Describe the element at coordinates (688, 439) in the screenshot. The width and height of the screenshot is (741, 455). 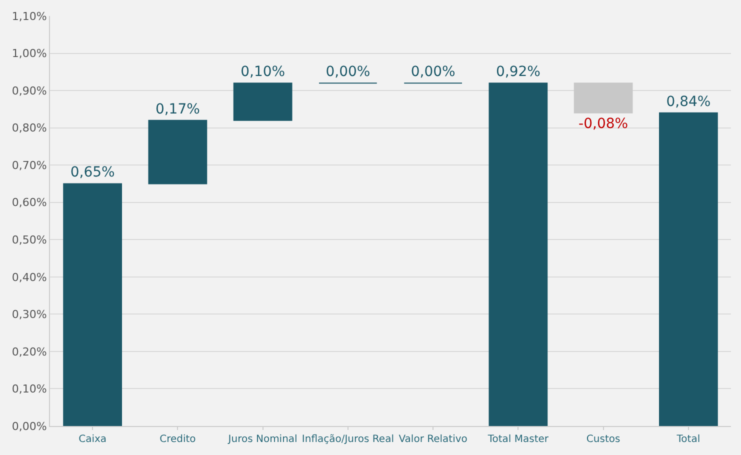
I see `x-tick-label: Total` at that location.